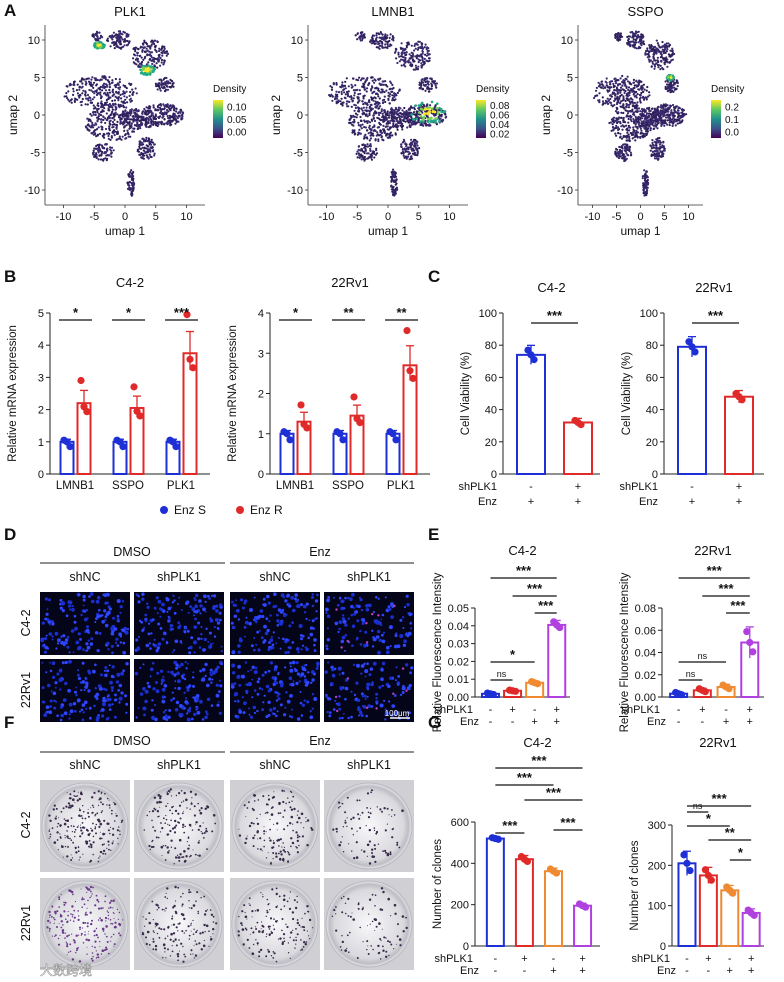 This screenshot has height=982, width=784. What do you see at coordinates (296, 312) in the screenshot?
I see `significance-label: *` at bounding box center [296, 312].